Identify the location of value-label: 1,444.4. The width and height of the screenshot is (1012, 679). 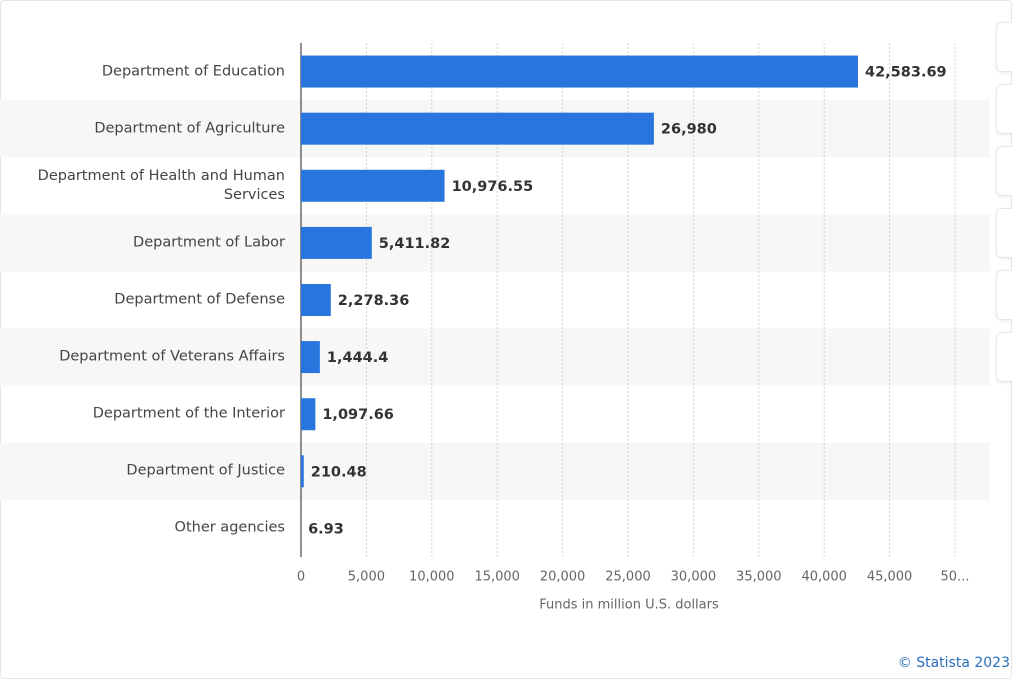
(357, 358).